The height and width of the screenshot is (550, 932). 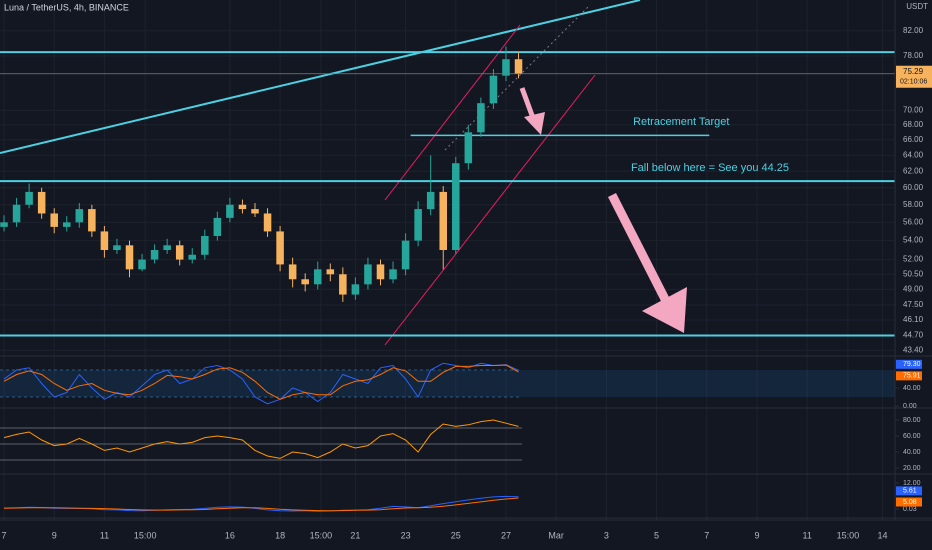 What do you see at coordinates (681, 122) in the screenshot?
I see `annotation: Retracement Target` at bounding box center [681, 122].